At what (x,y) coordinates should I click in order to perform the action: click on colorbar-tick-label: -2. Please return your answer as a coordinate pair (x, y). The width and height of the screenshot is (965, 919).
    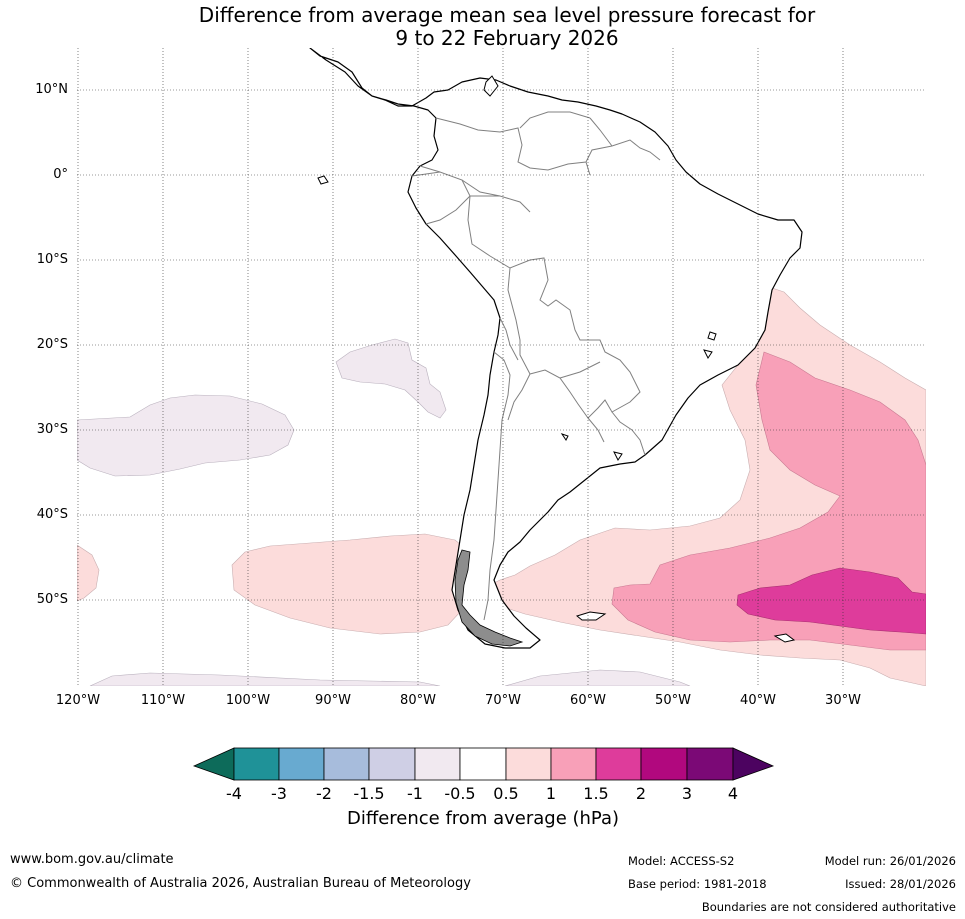
    Looking at the image, I should click on (324, 793).